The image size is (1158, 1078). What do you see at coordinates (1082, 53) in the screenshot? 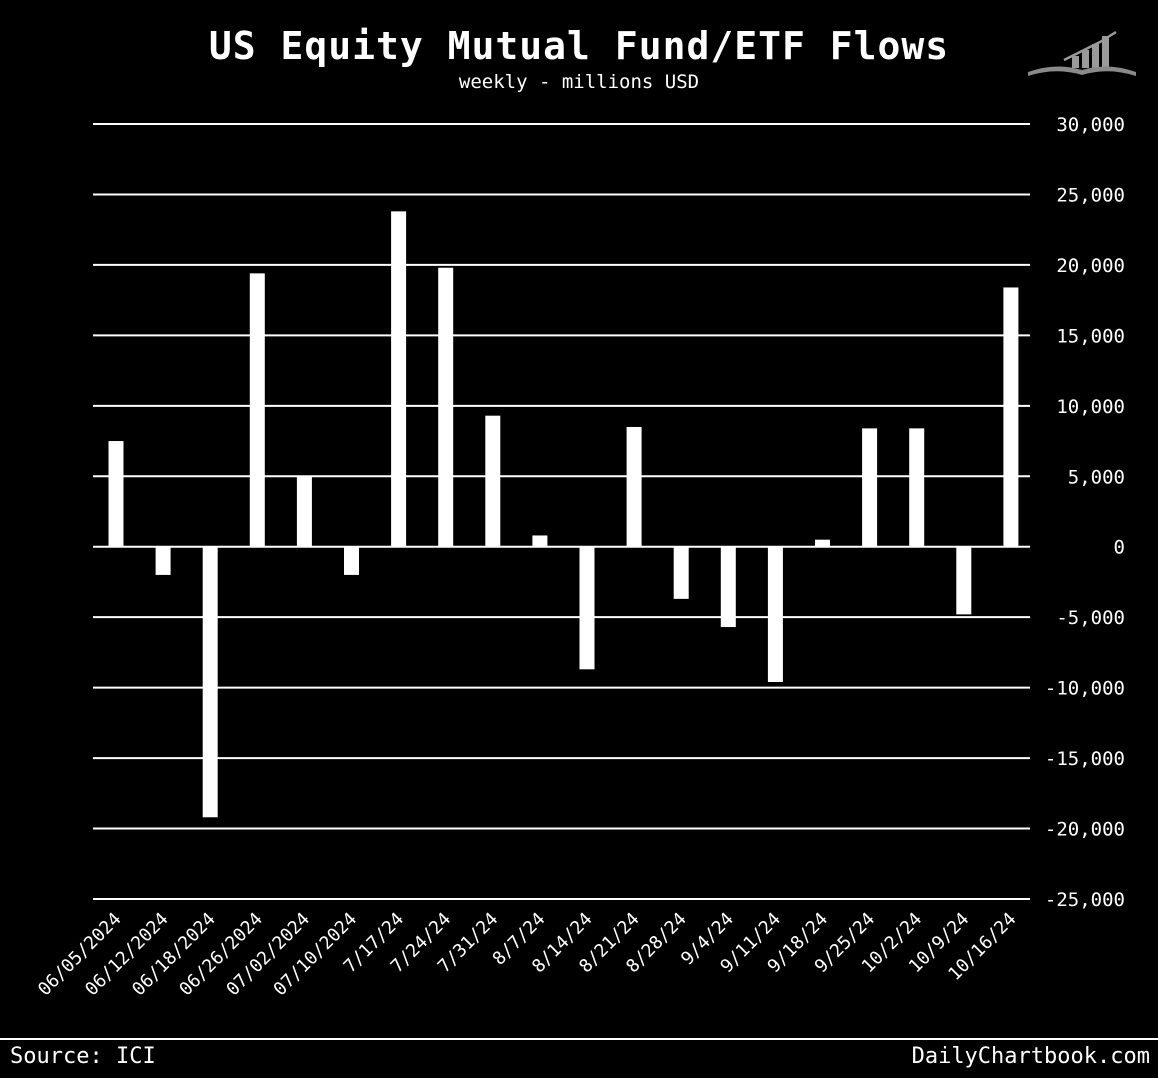
I see `bar-chart-book-icon` at bounding box center [1082, 53].